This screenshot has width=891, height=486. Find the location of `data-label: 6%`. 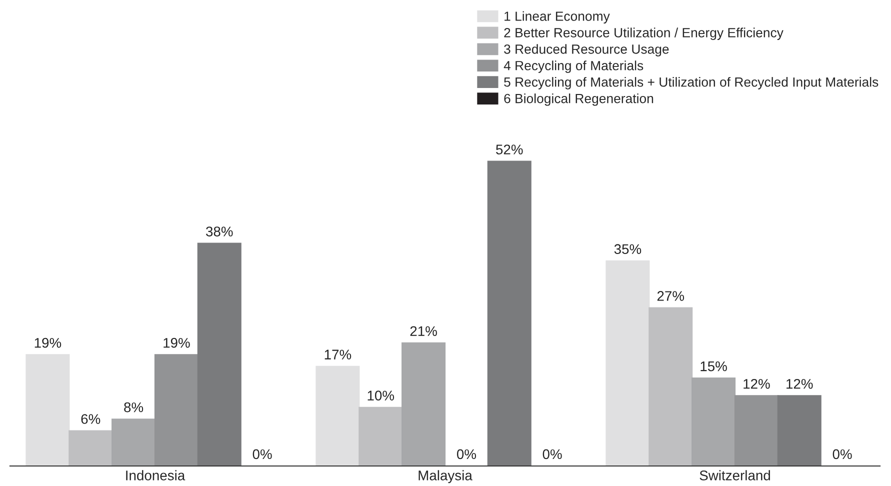

data-label: 6% is located at coordinates (90, 419).